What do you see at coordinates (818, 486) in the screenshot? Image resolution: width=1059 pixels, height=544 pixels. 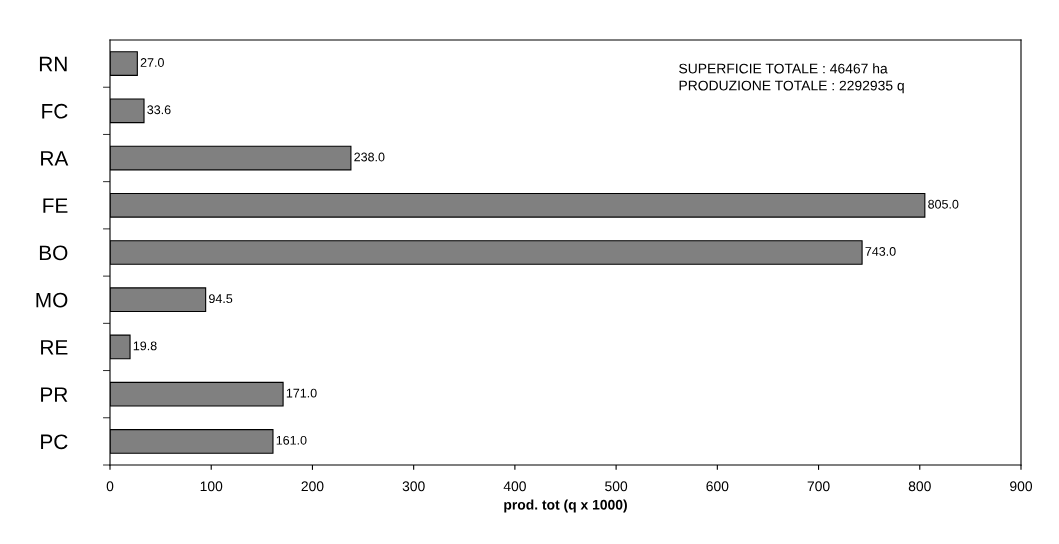 I see `x-tick-label: 700` at bounding box center [818, 486].